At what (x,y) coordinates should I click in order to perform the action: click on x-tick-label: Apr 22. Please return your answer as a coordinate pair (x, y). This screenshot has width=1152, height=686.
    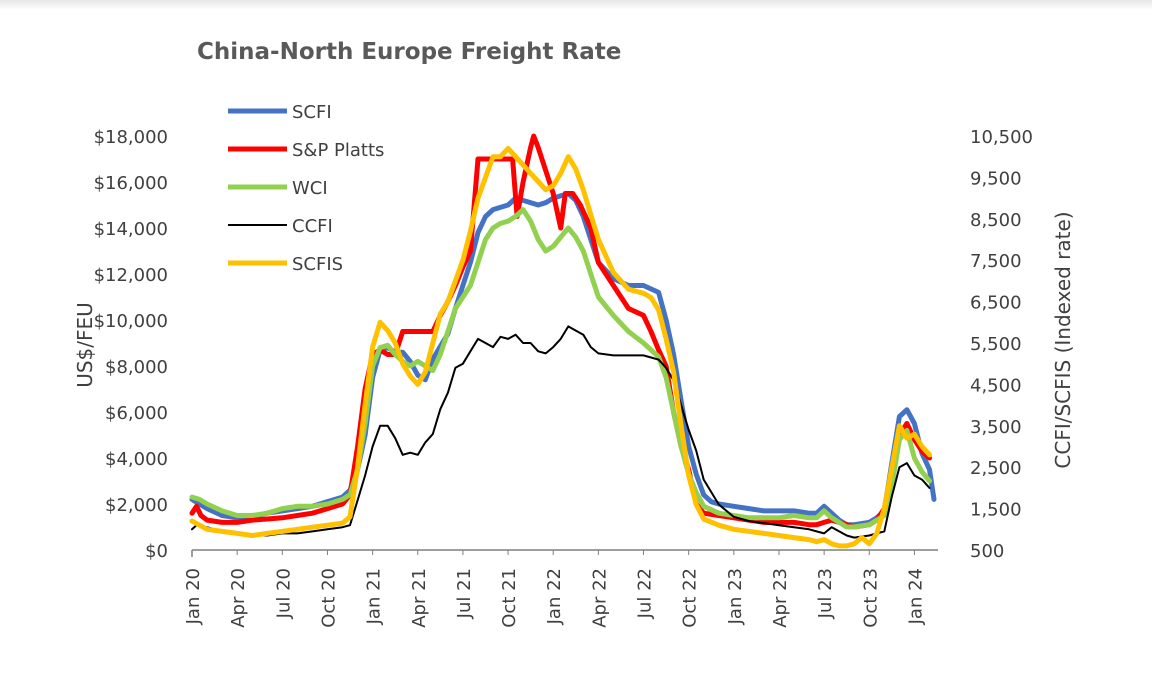
    Looking at the image, I should click on (599, 598).